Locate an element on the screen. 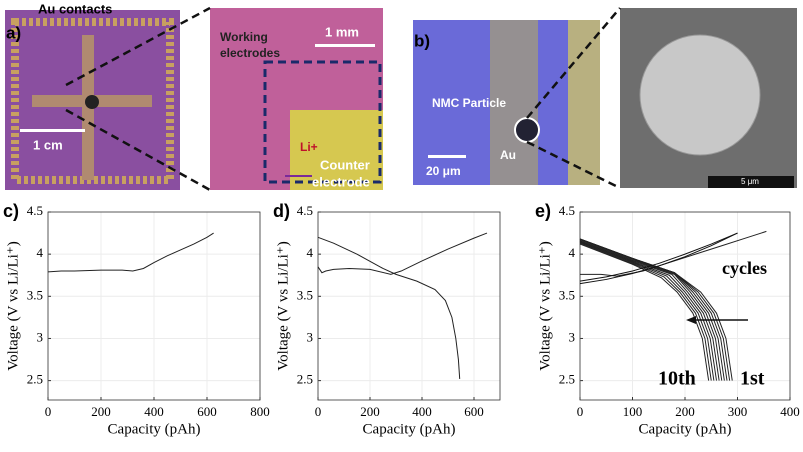  label: electrode is located at coordinates (341, 181).